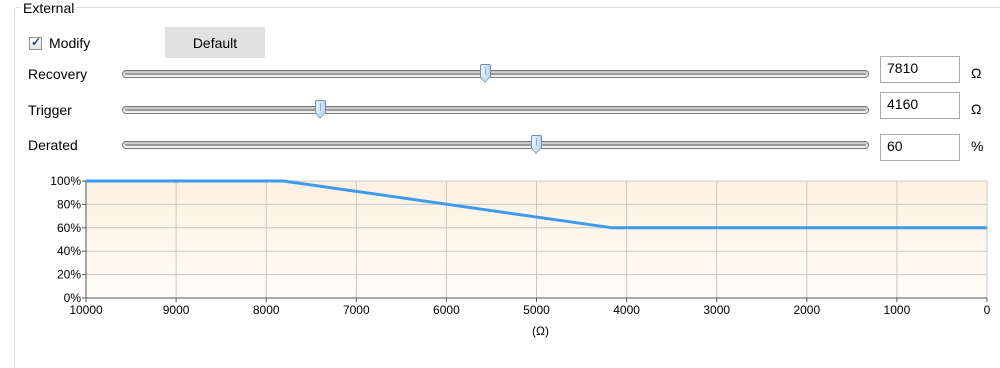 This screenshot has width=1000, height=368. I want to click on recovery-unit: Ω, so click(976, 73).